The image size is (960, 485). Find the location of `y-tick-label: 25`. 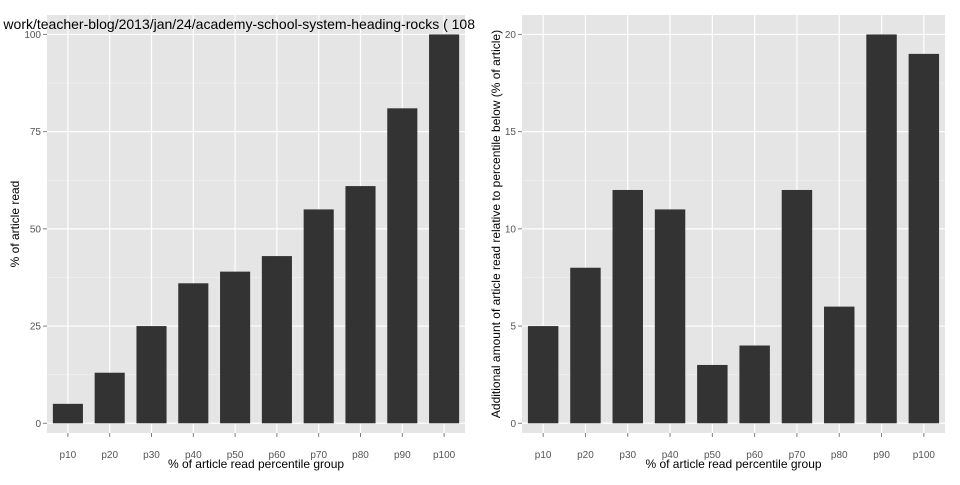

y-tick-label: 25 is located at coordinates (36, 327).